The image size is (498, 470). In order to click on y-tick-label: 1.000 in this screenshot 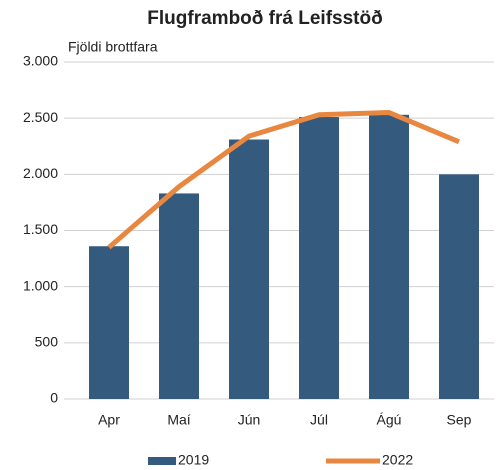, I will do `click(40, 285)`.